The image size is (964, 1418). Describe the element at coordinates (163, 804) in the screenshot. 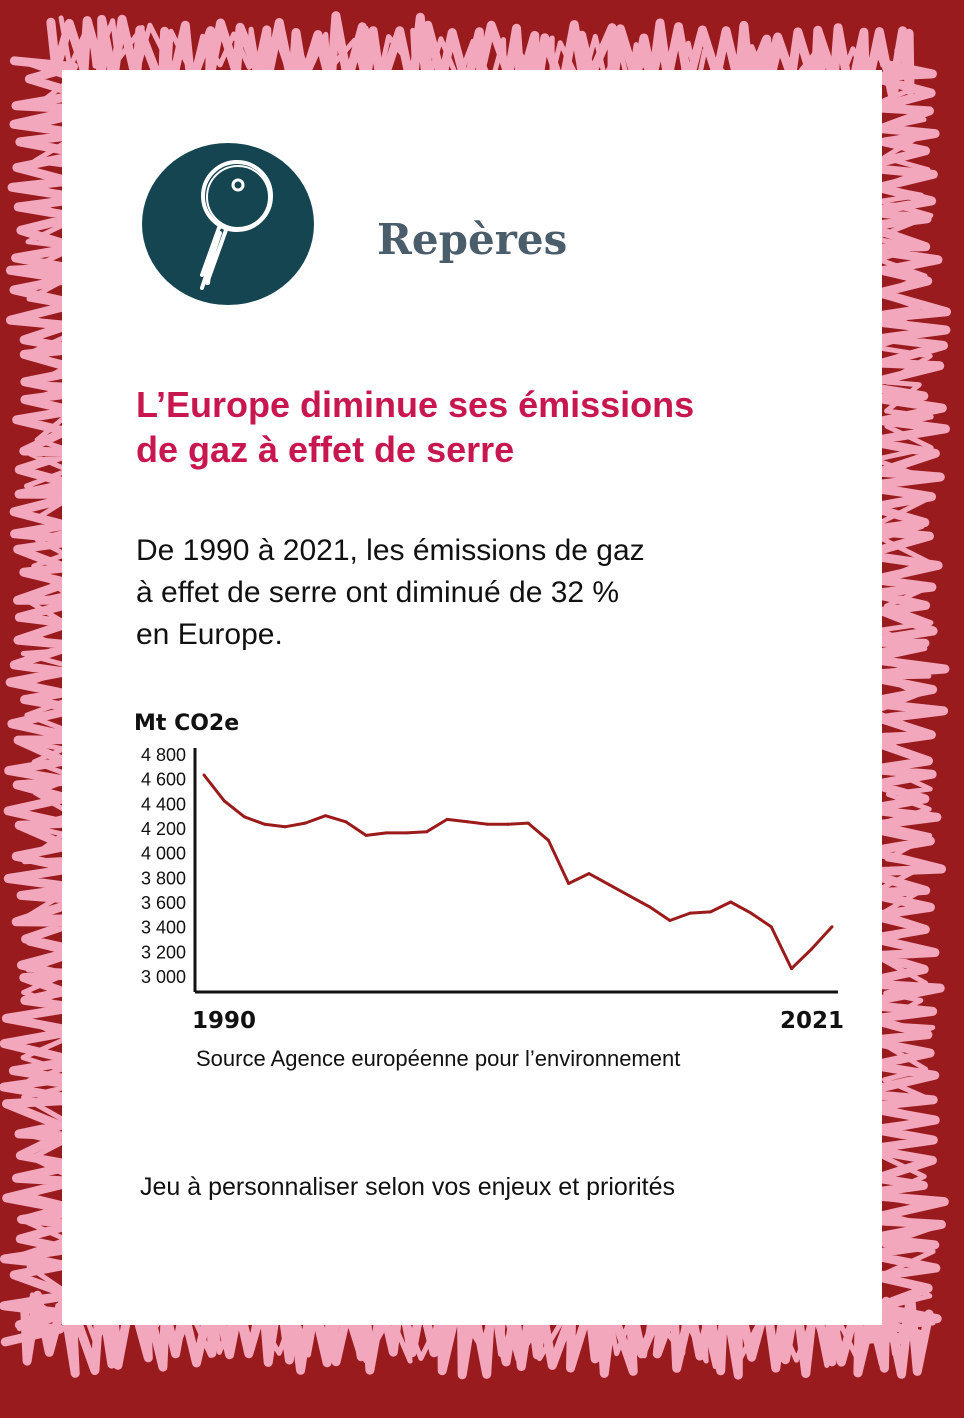

I see `y-tick-label: 4 400` at that location.